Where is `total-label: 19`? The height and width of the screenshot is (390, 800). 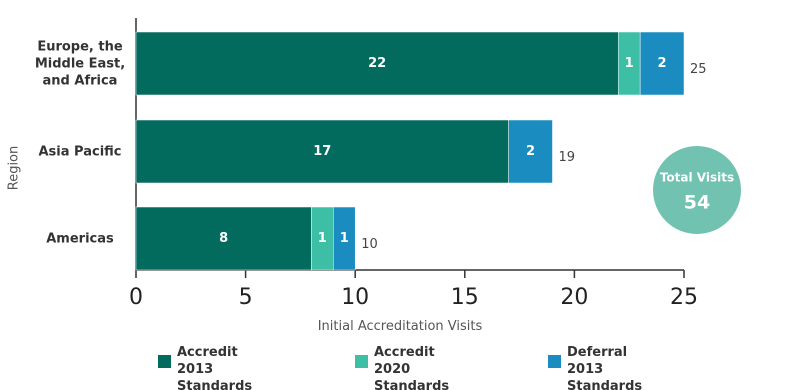
total-label: 19 is located at coordinates (566, 157).